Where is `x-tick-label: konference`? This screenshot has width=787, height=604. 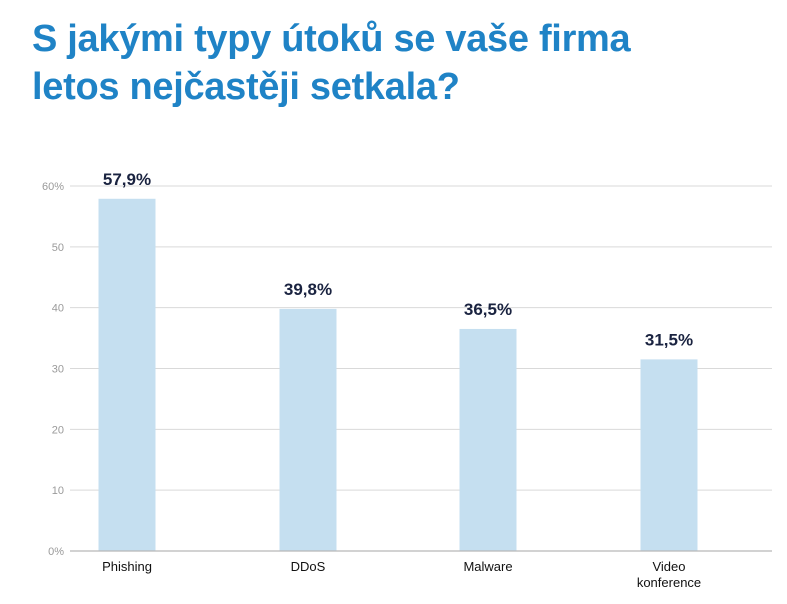 x-tick-label: konference is located at coordinates (669, 582).